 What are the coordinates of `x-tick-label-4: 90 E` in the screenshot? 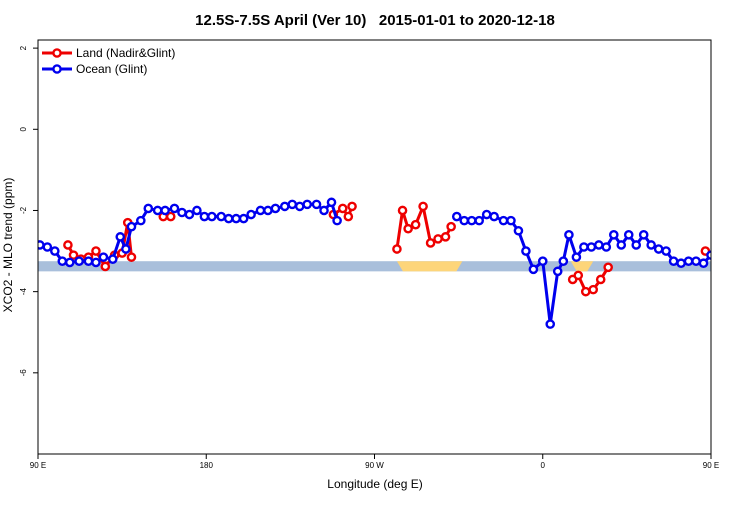 It's located at (711, 465).